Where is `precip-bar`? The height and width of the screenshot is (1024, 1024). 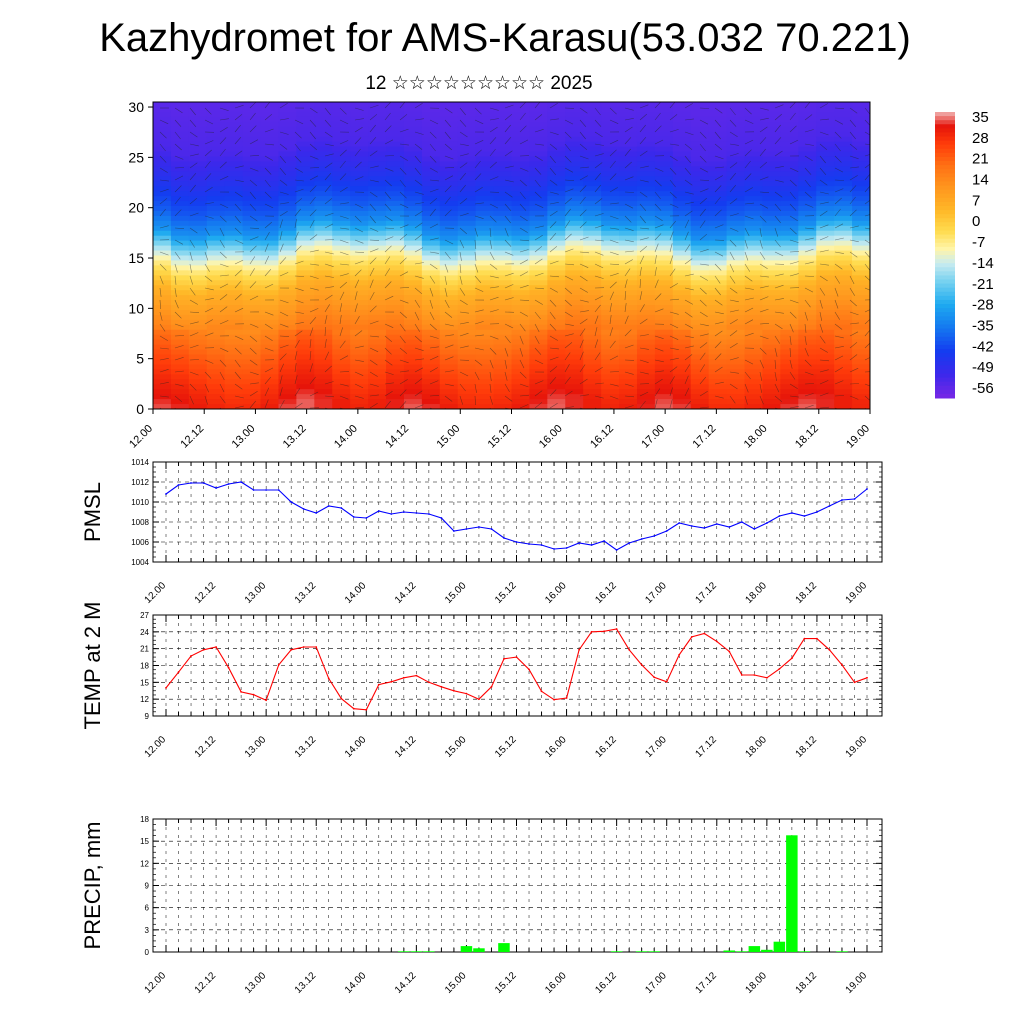 precip-bar is located at coordinates (429, 951).